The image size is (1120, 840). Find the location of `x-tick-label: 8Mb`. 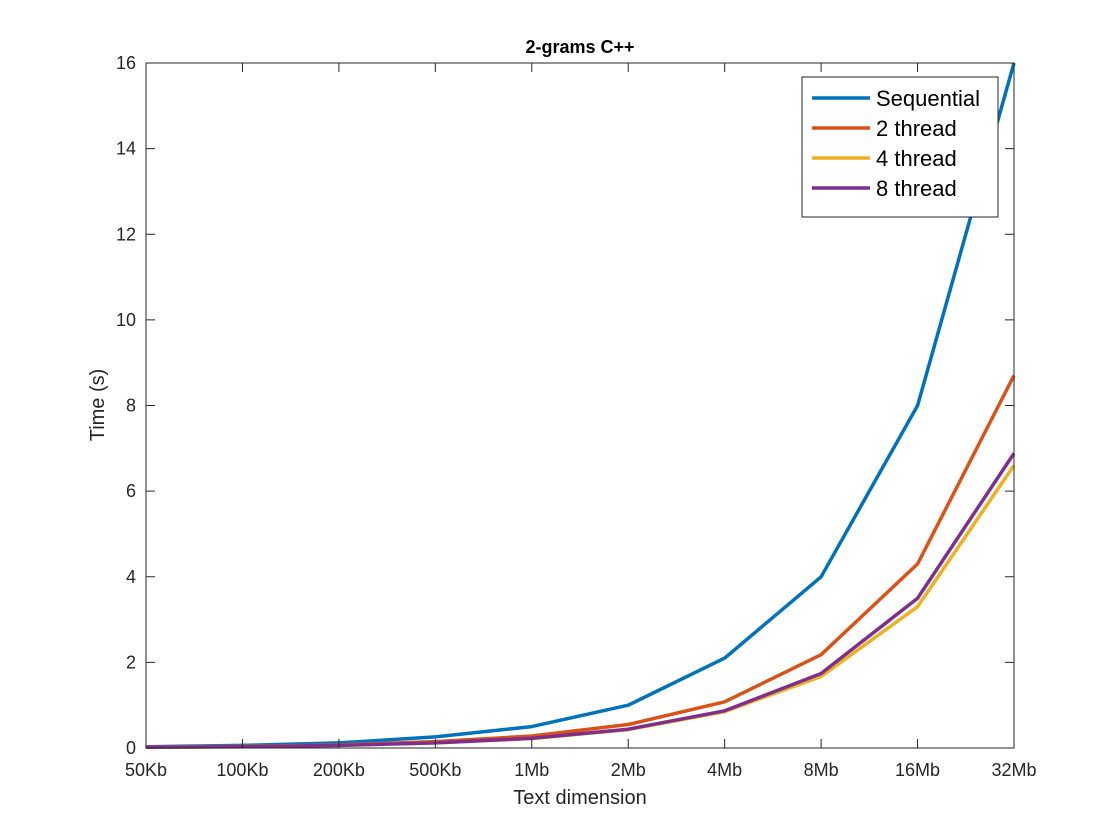

x-tick-label: 8Mb is located at coordinates (821, 770).